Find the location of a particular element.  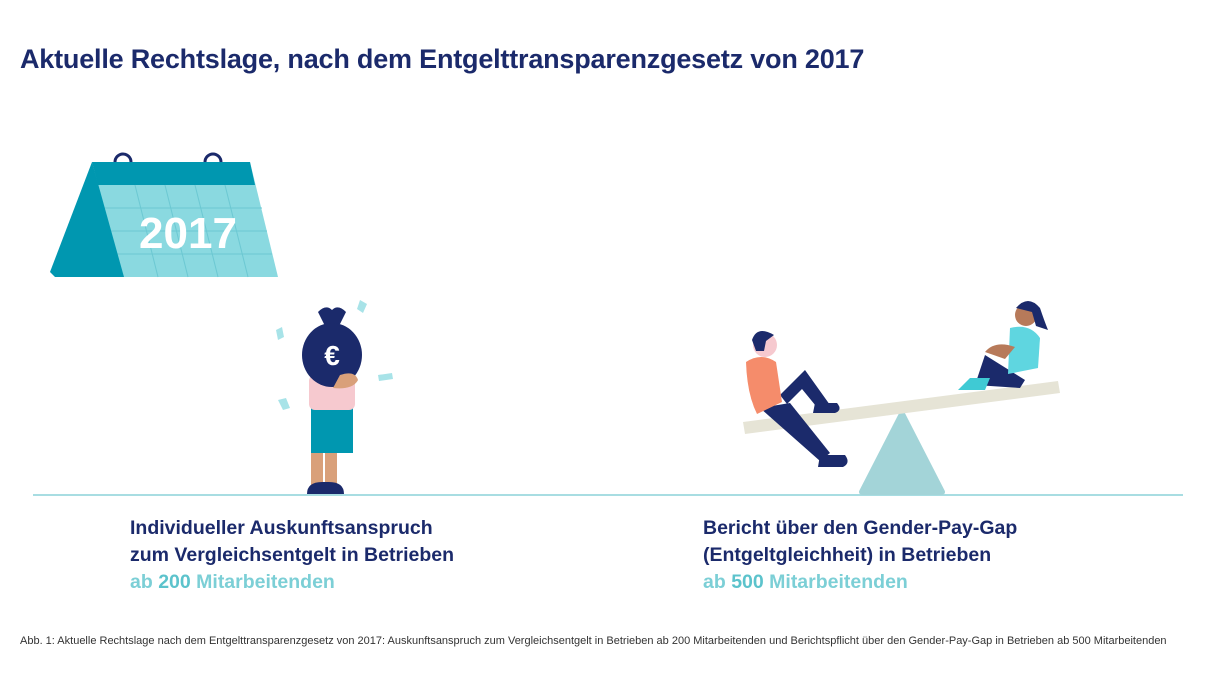

seesaw-figure is located at coordinates (901, 398).